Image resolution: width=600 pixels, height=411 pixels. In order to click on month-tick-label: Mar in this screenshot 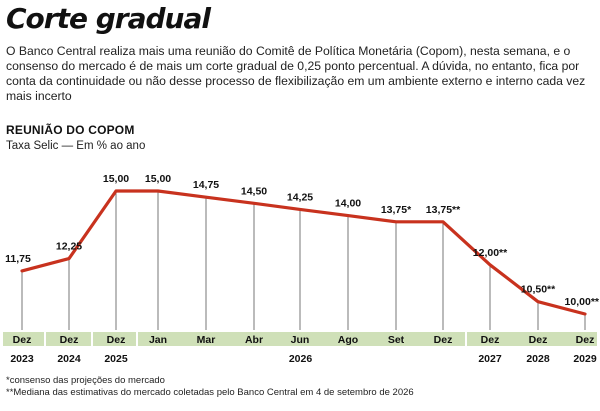, I will do `click(206, 340)`.